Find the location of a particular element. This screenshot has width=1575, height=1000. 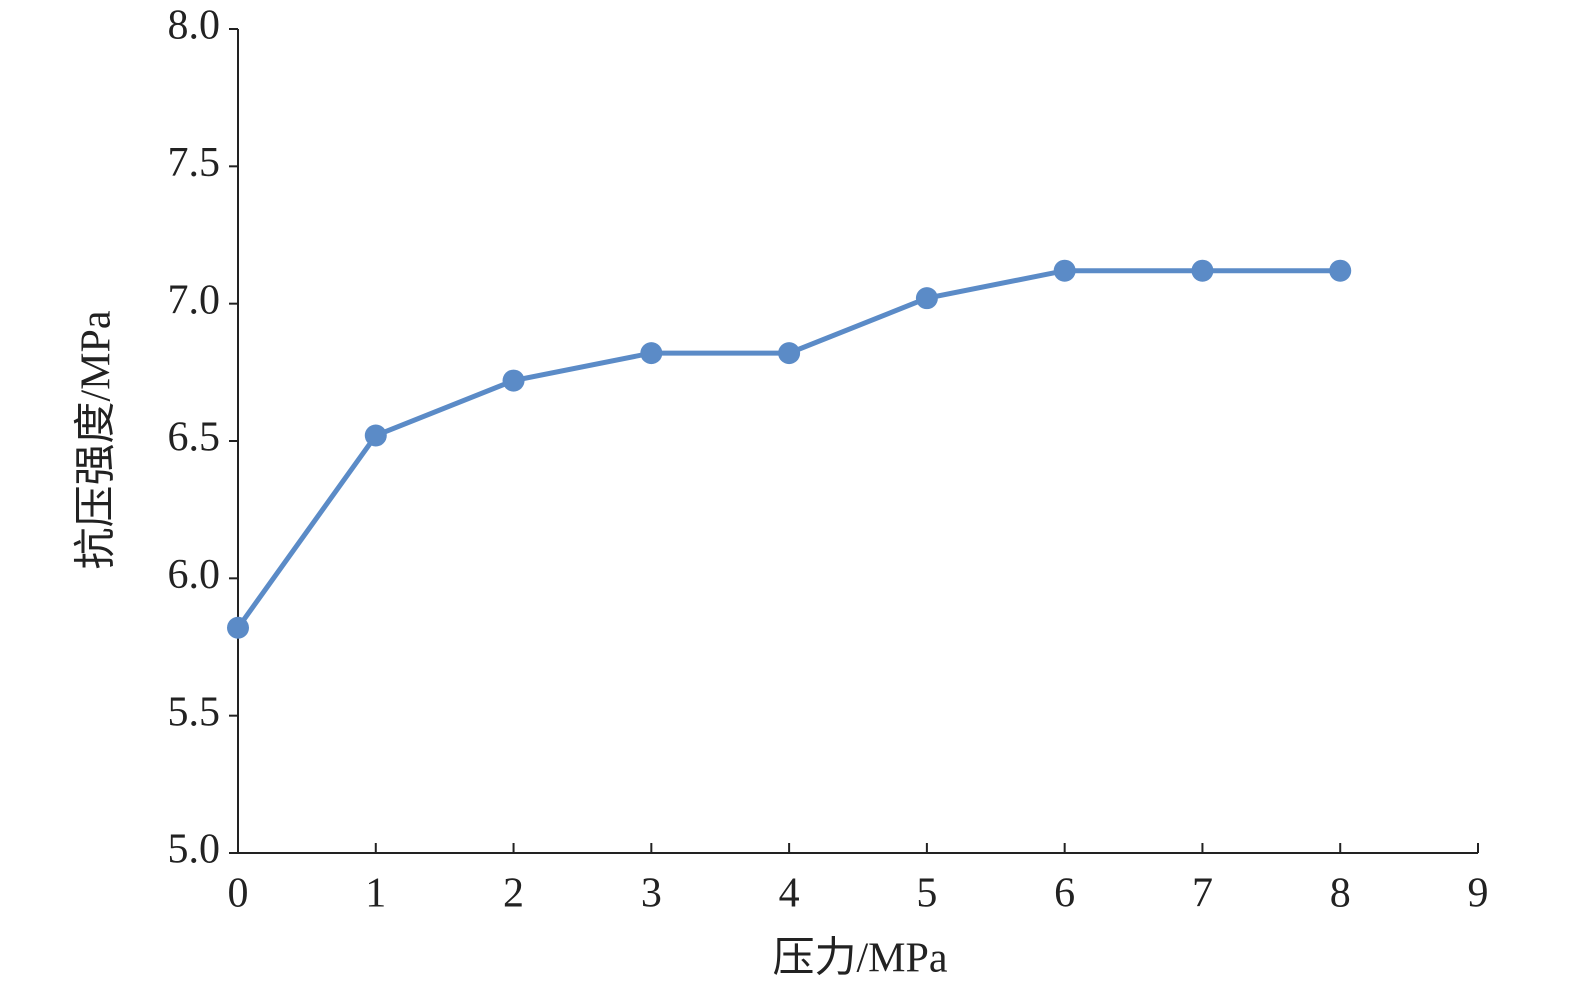

x-tick-label: 3 is located at coordinates (651, 894).